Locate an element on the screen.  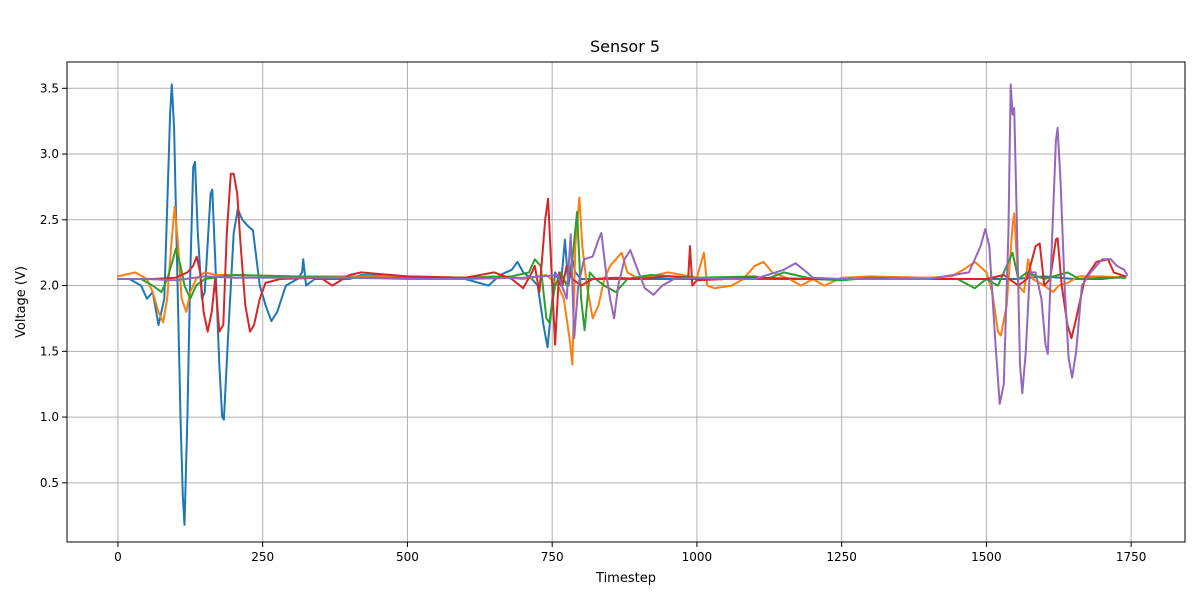
x-tick-label: 1750 is located at coordinates (1131, 557).